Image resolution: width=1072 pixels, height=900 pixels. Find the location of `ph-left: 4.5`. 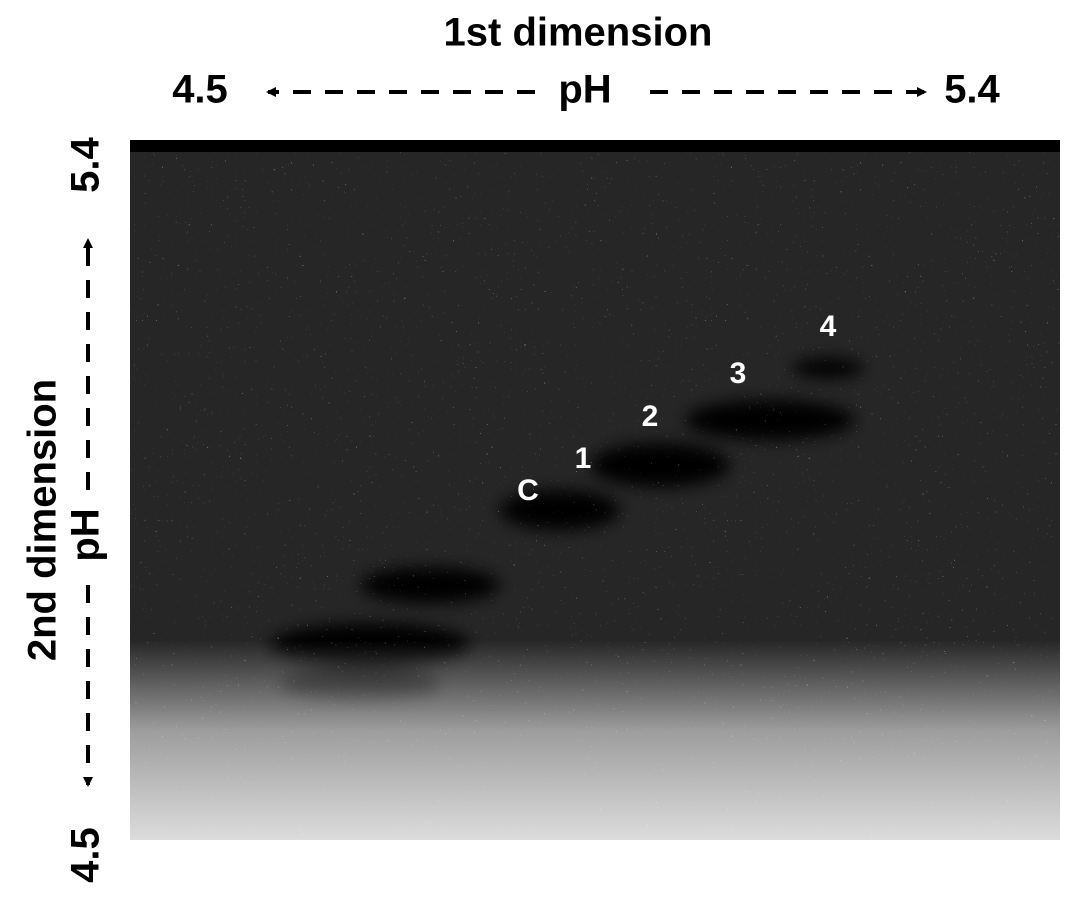

ph-left: 4.5 is located at coordinates (200, 90).